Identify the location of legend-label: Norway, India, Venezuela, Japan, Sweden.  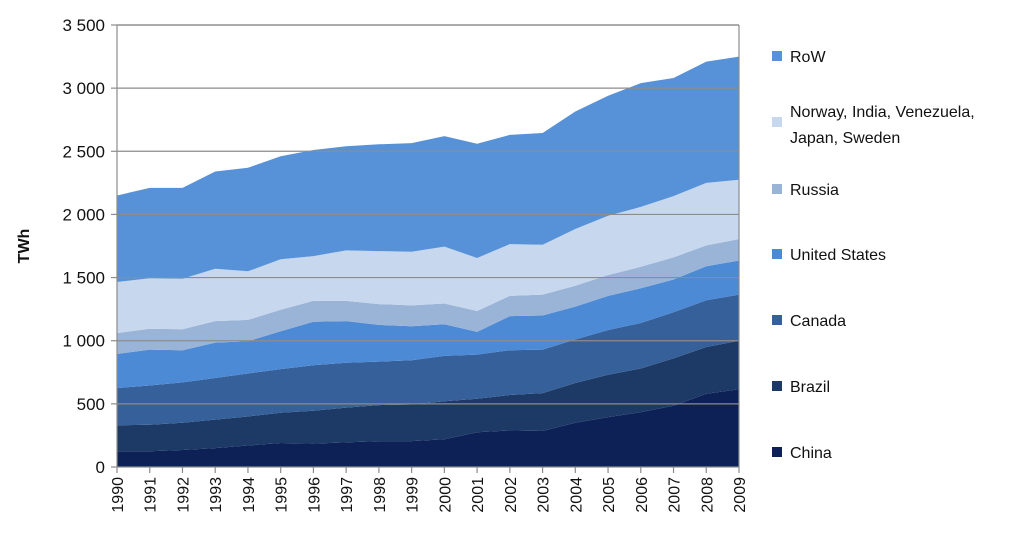
(882, 125).